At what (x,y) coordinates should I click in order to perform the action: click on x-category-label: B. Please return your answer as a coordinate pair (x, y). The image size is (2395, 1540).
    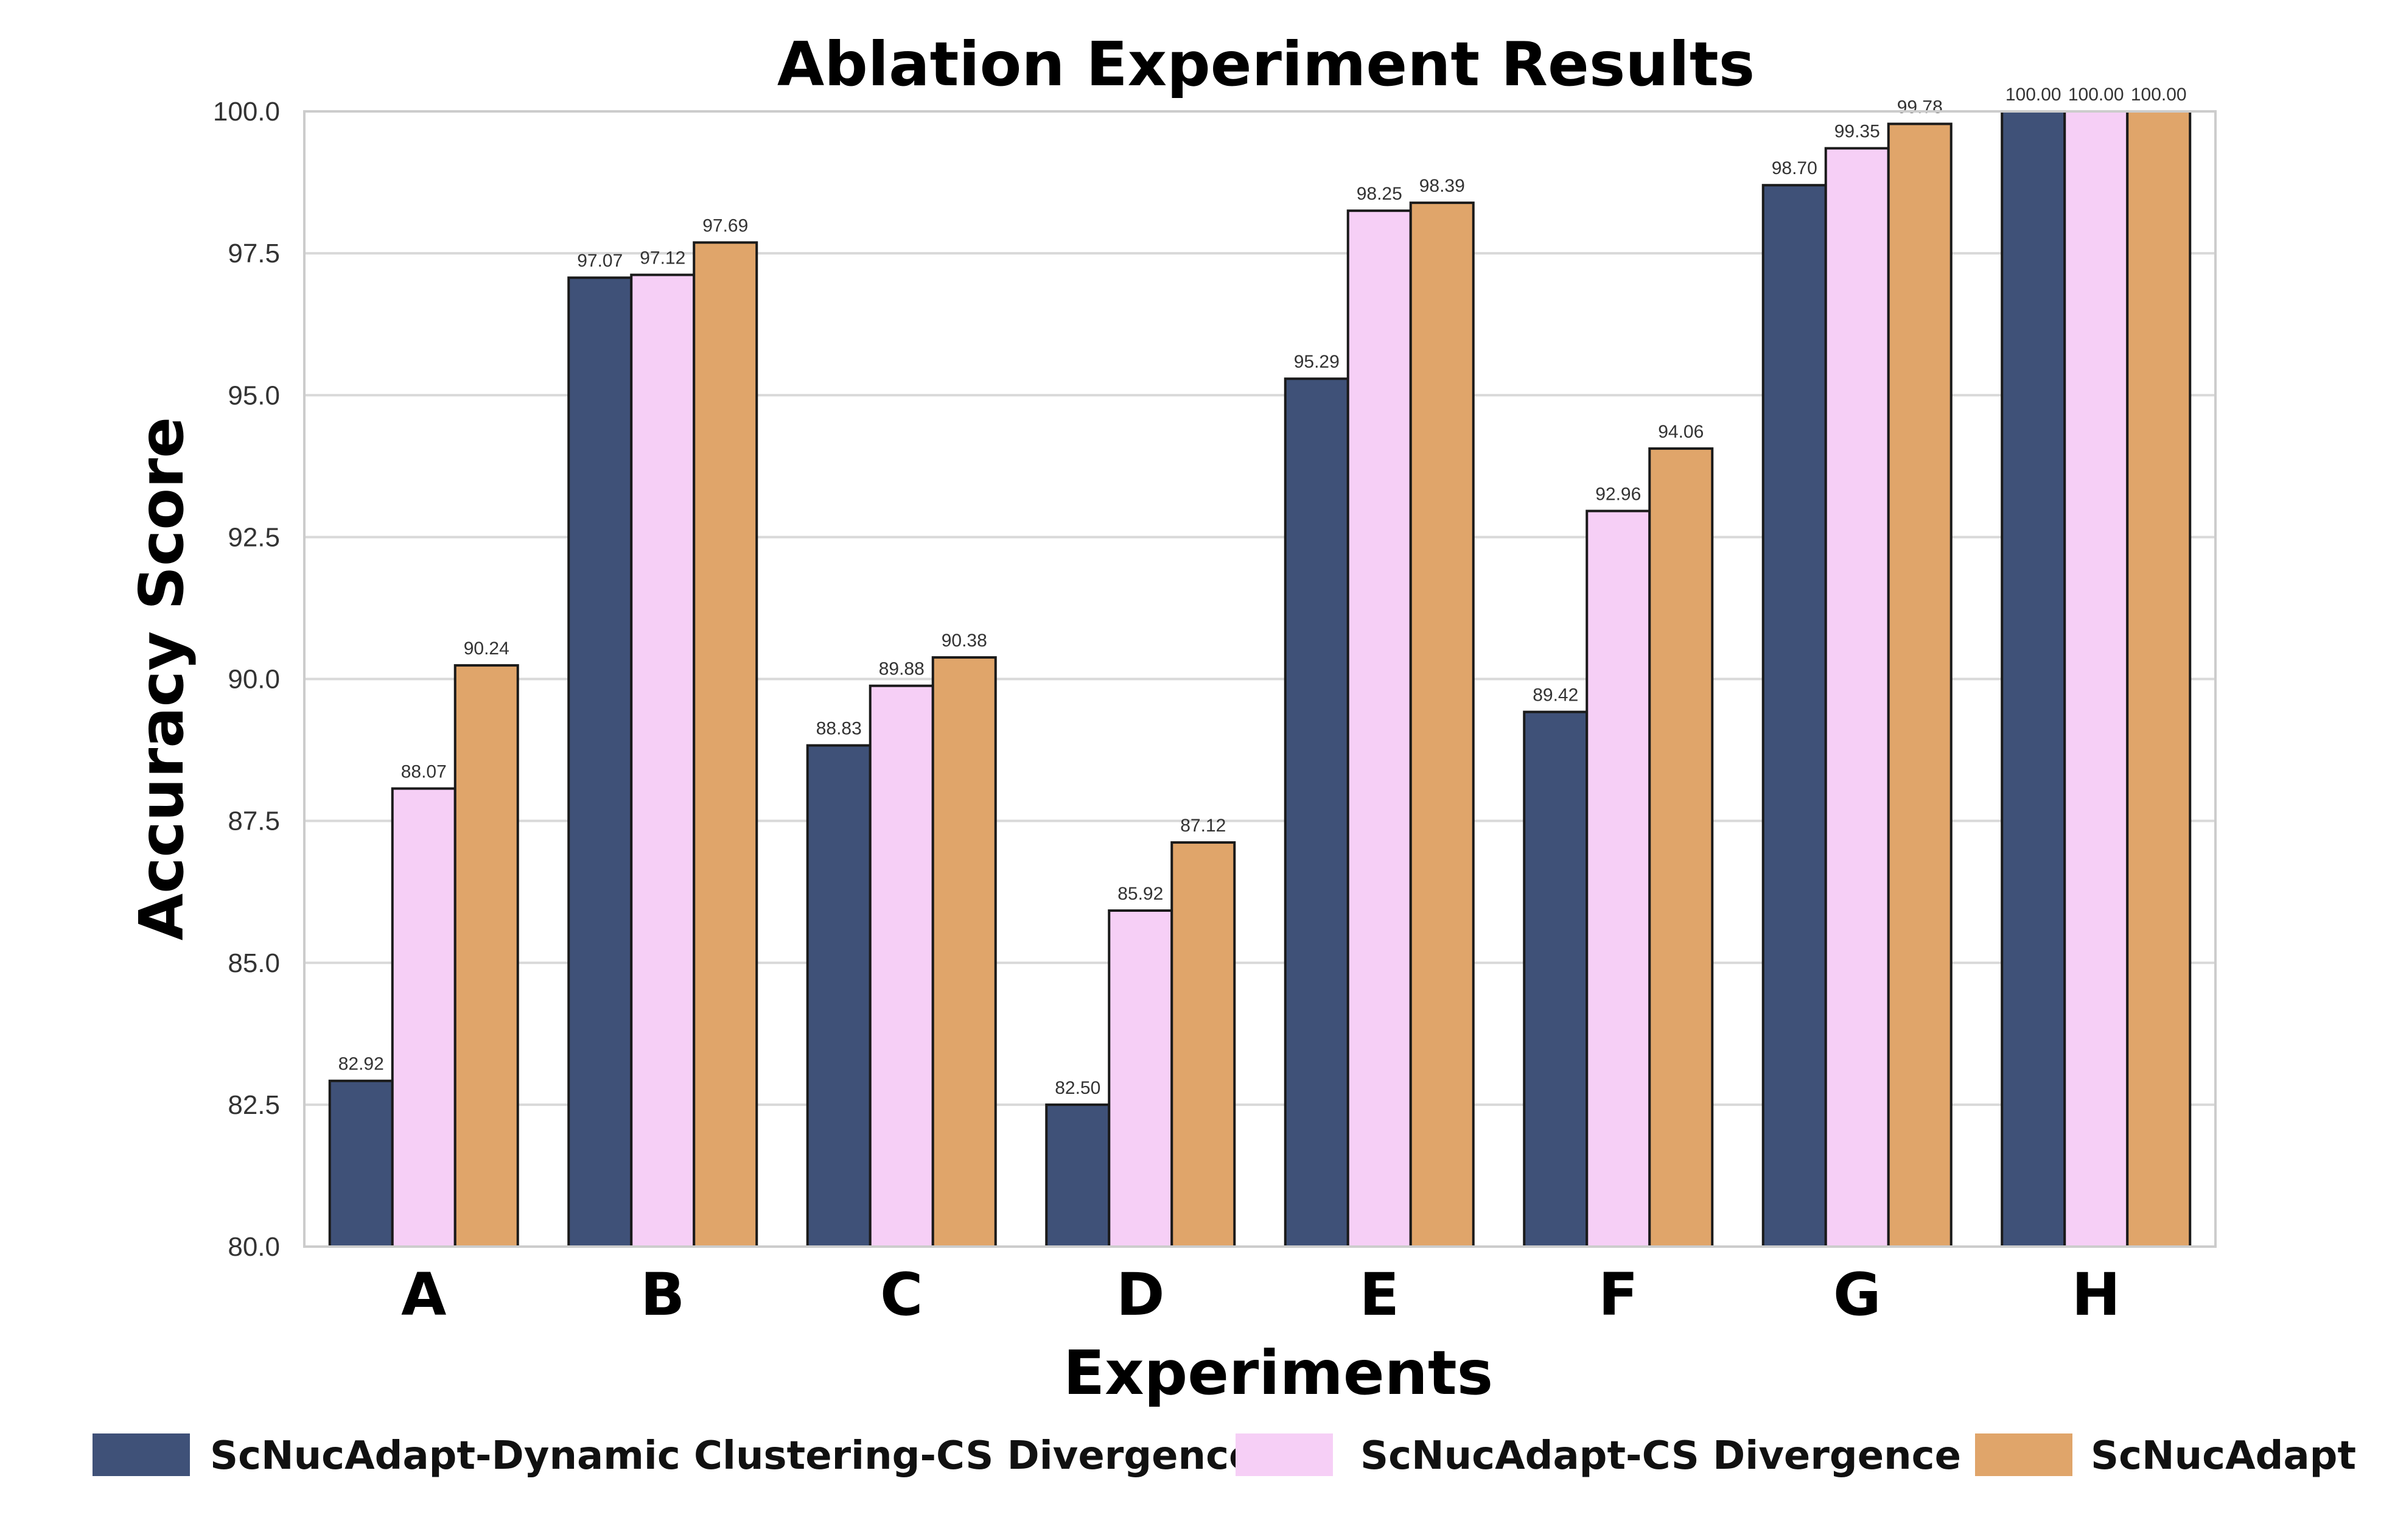
    Looking at the image, I should click on (662, 1295).